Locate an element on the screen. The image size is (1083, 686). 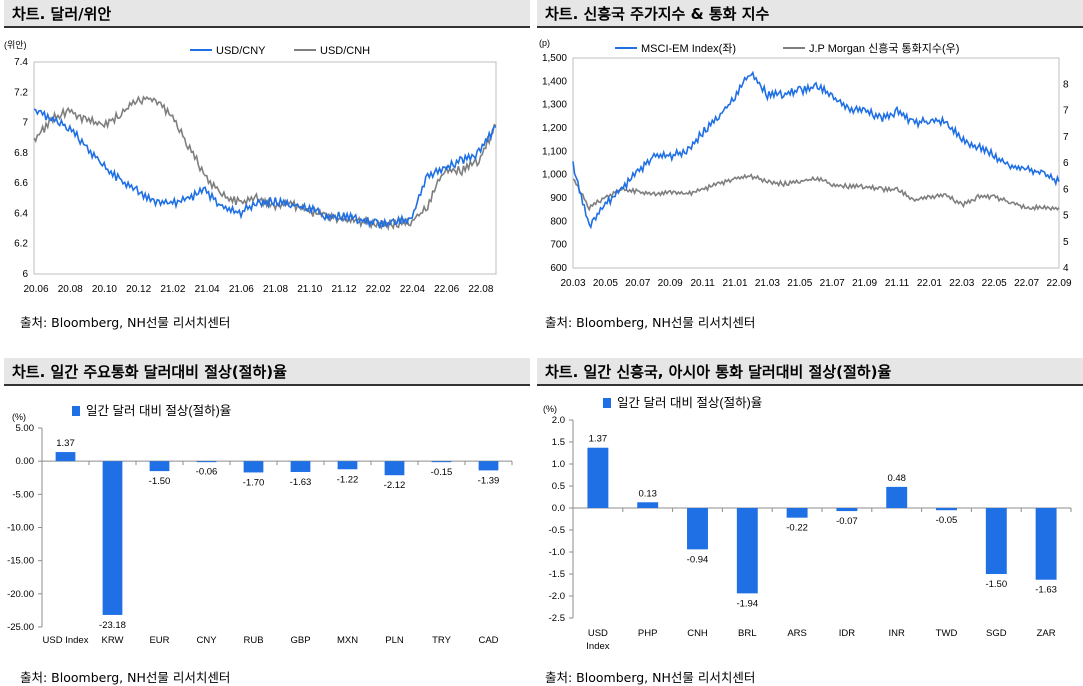
y-left-tick-label: 700 is located at coordinates (558, 245).